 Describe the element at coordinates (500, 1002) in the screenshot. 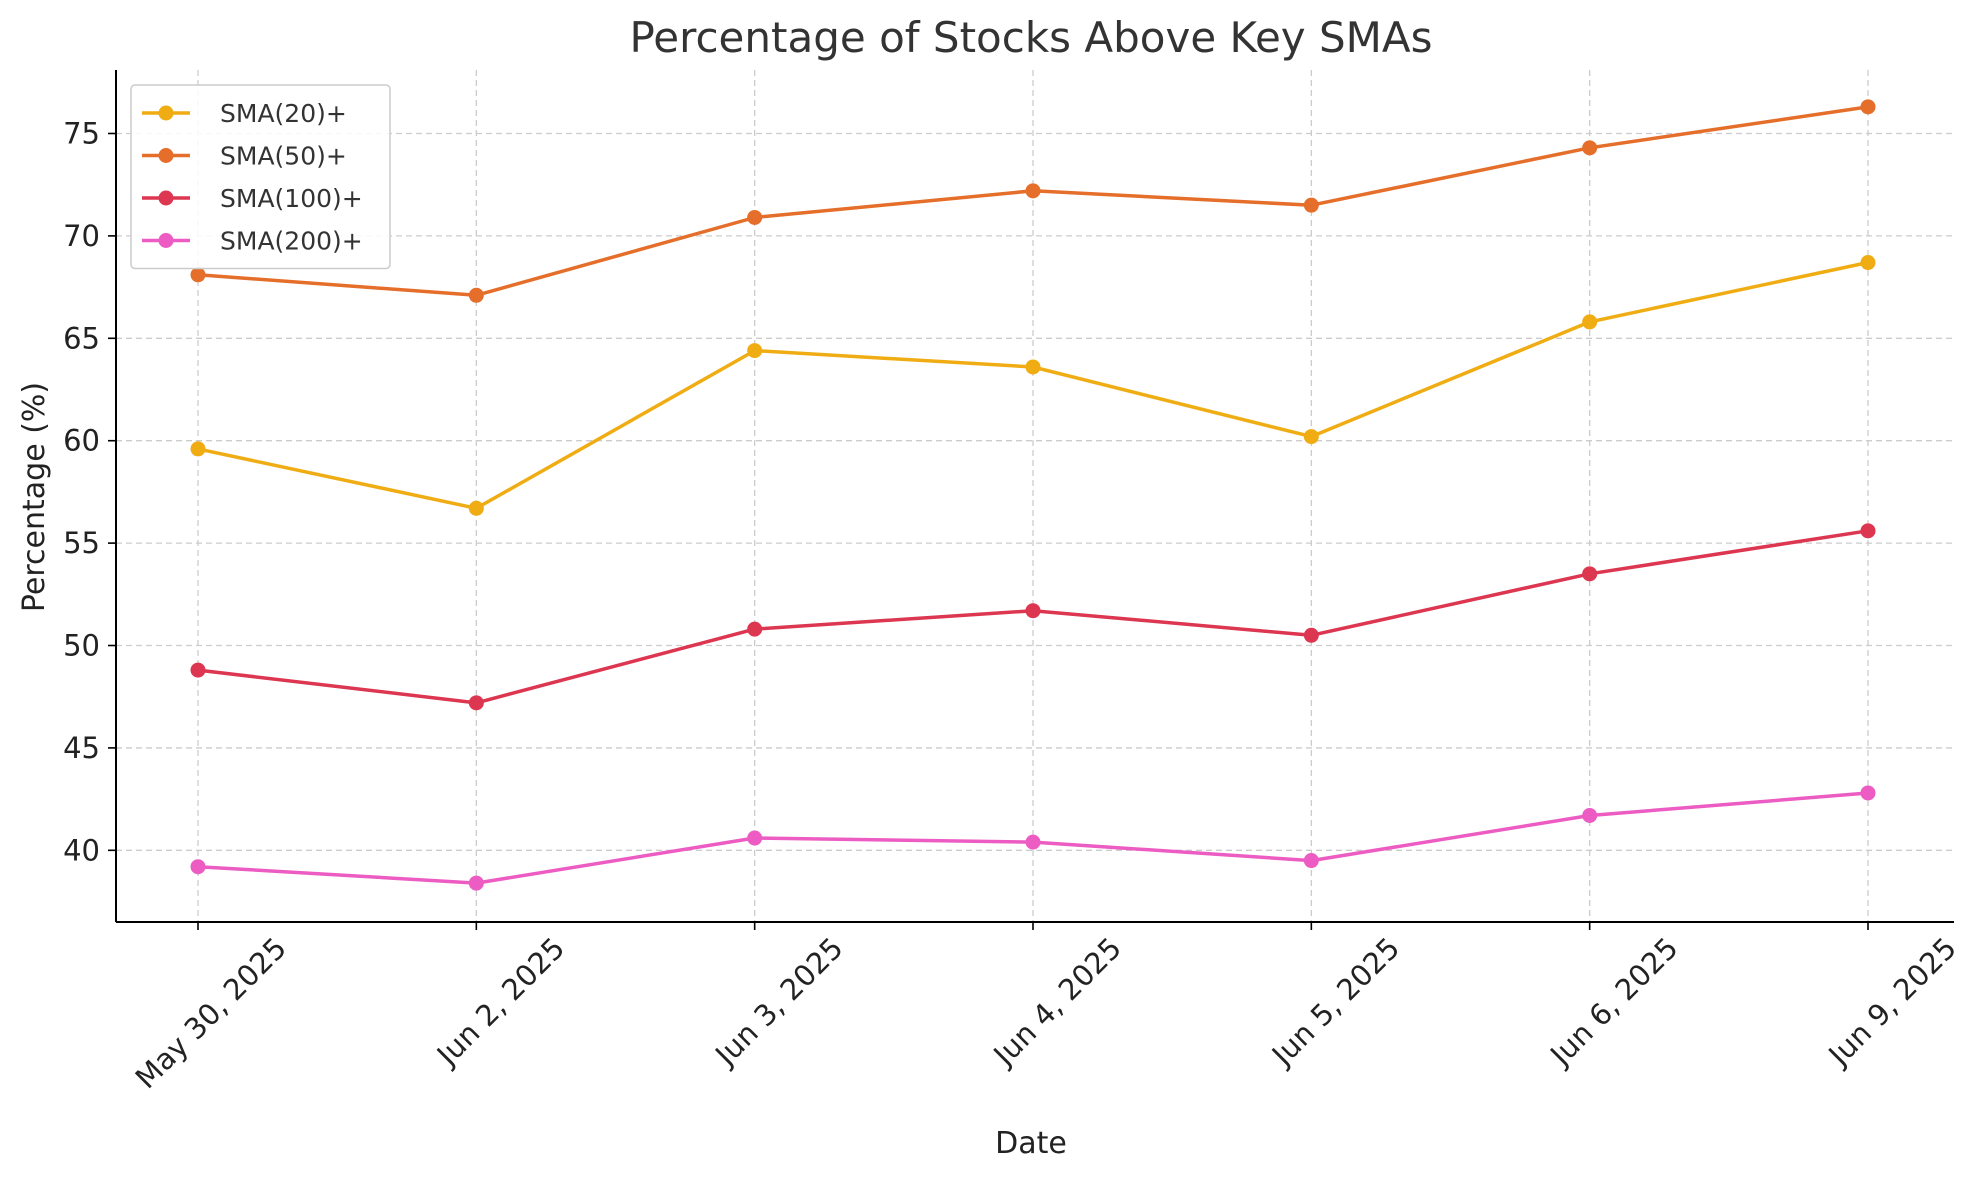

I see `x-tick-label: Jun 2, 2025` at that location.